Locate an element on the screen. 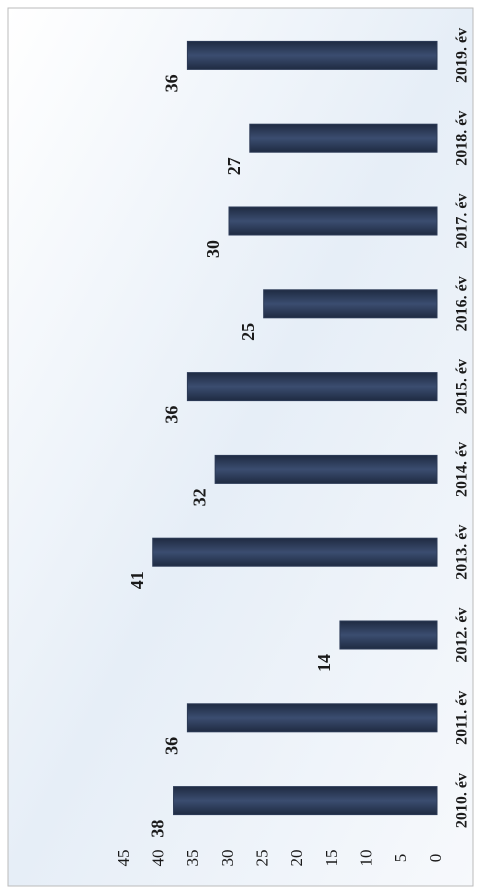 The width and height of the screenshot is (481, 894). value-label: 27 is located at coordinates (234, 166).